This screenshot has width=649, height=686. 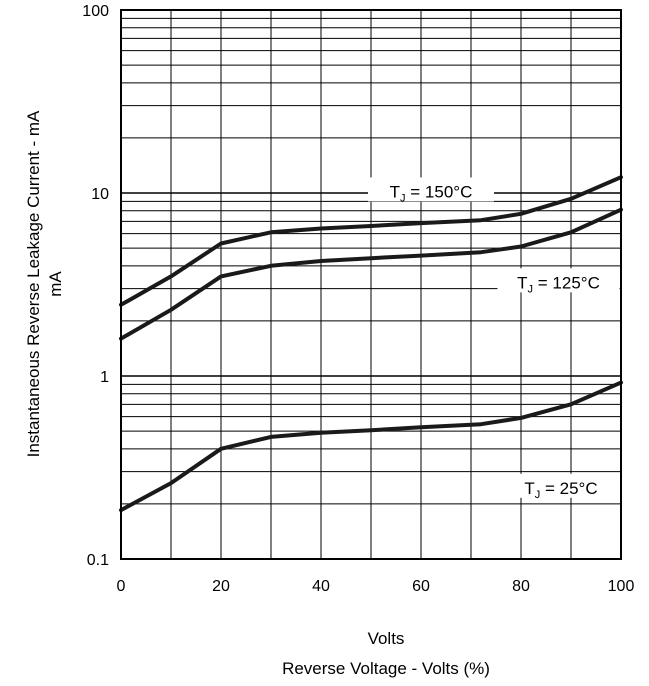 What do you see at coordinates (100, 194) in the screenshot?
I see `y-tick-label: 10` at bounding box center [100, 194].